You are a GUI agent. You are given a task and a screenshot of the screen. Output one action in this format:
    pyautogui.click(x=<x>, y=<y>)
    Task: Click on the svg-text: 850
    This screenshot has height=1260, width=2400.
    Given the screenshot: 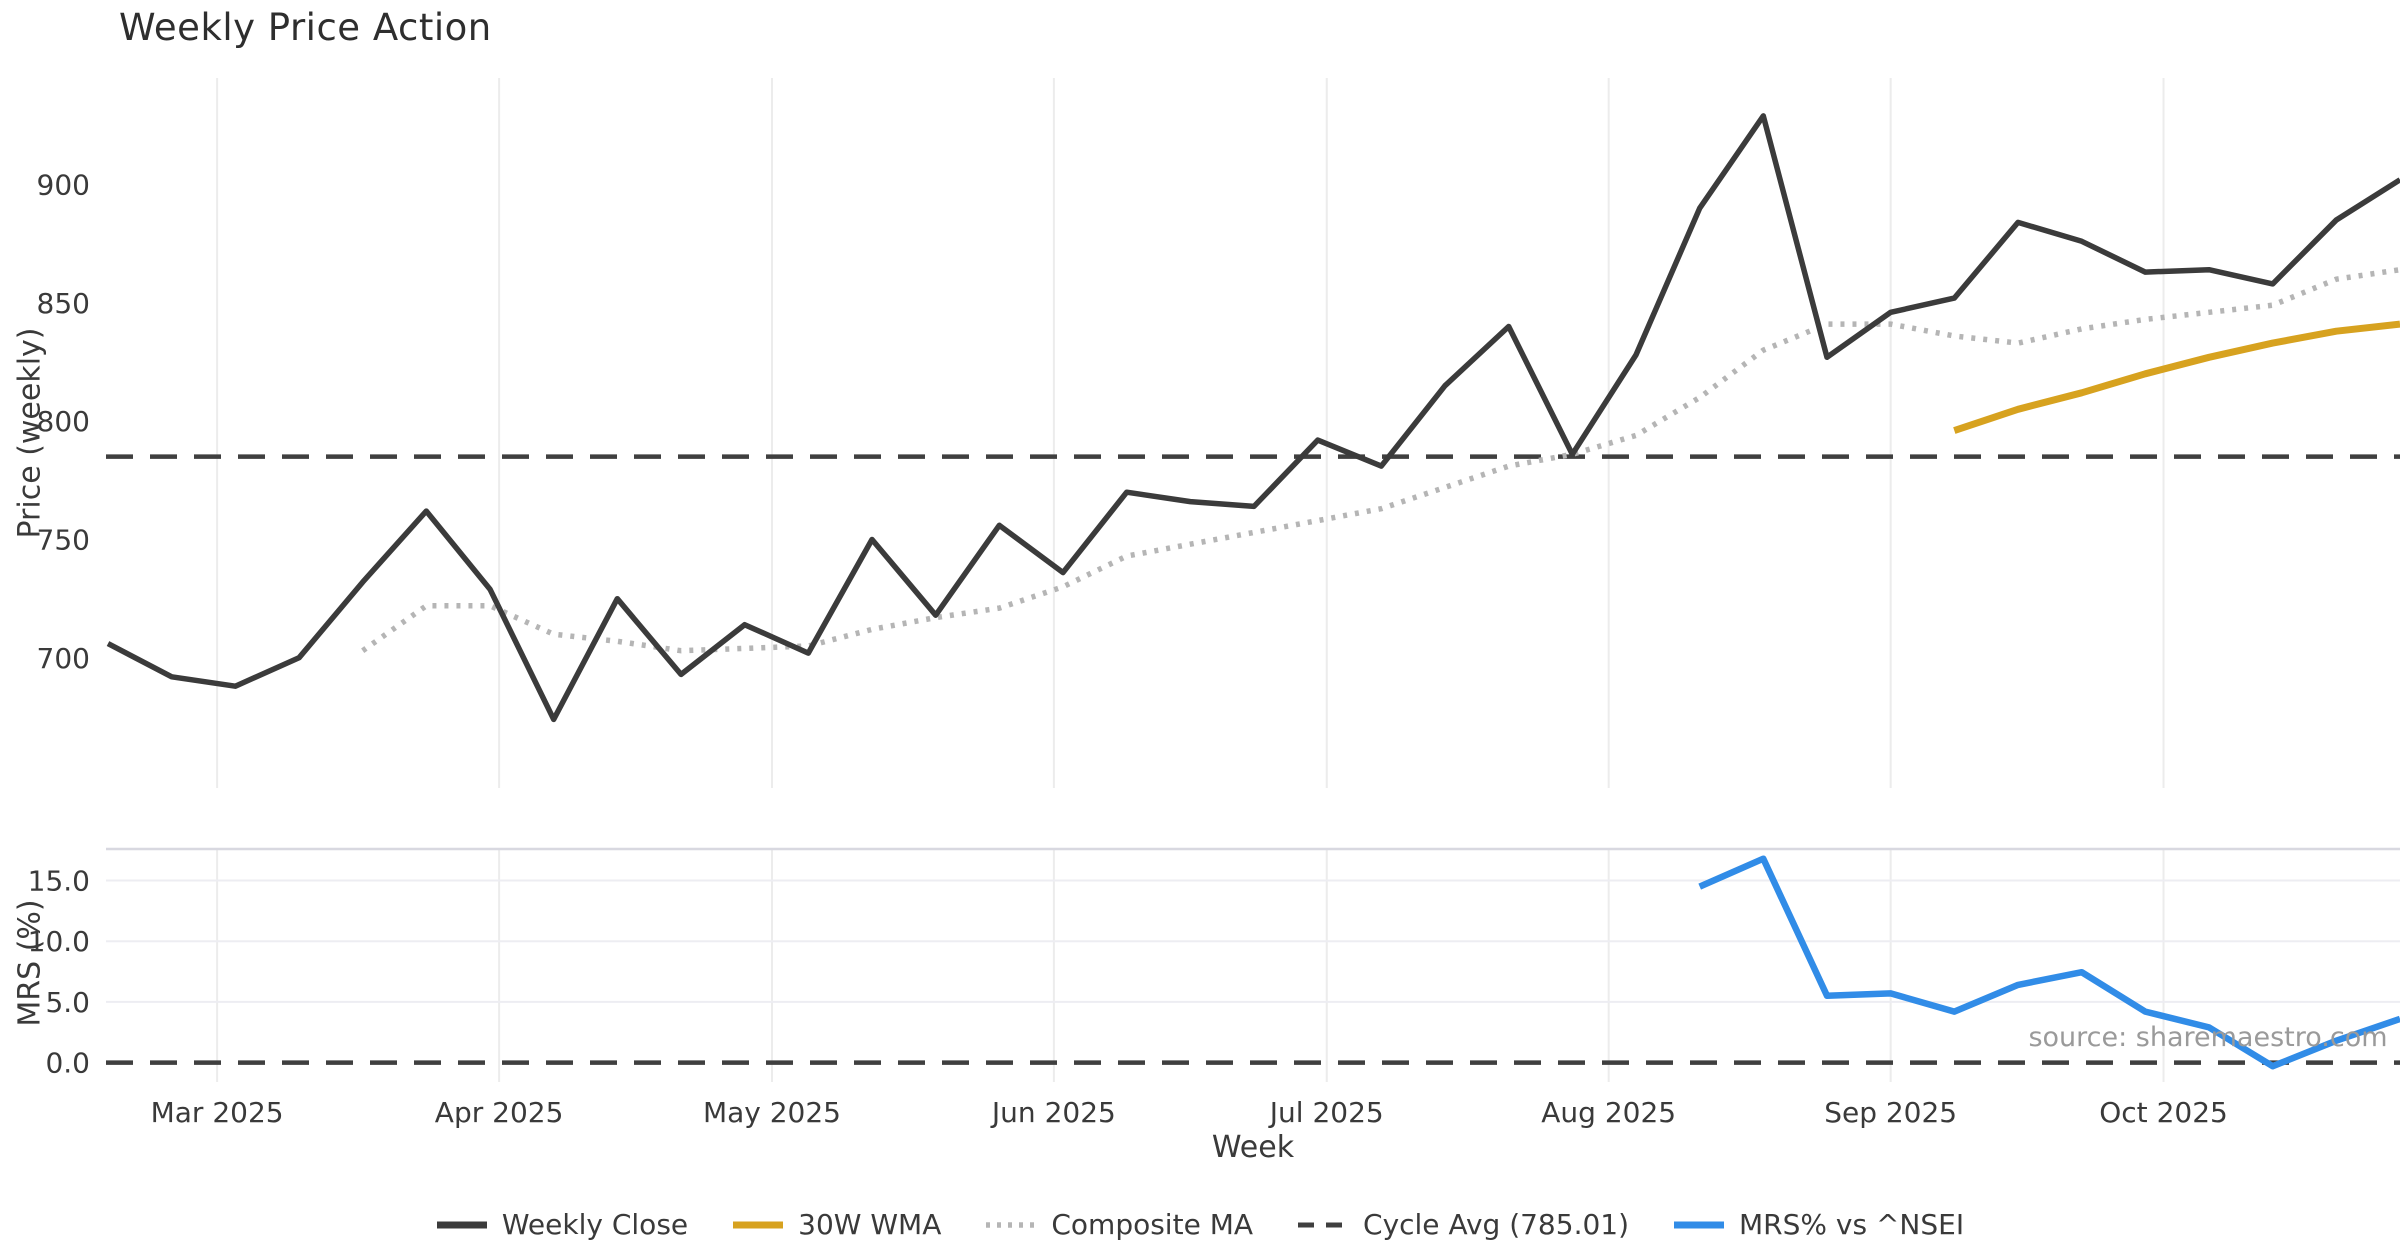 What is the action you would take?
    pyautogui.click(x=63, y=303)
    